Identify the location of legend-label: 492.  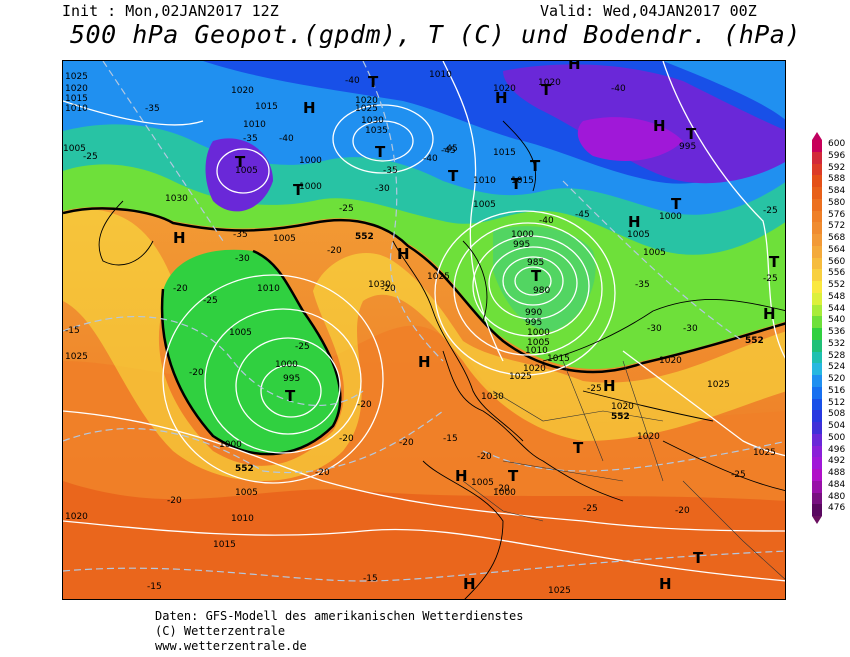
(837, 461).